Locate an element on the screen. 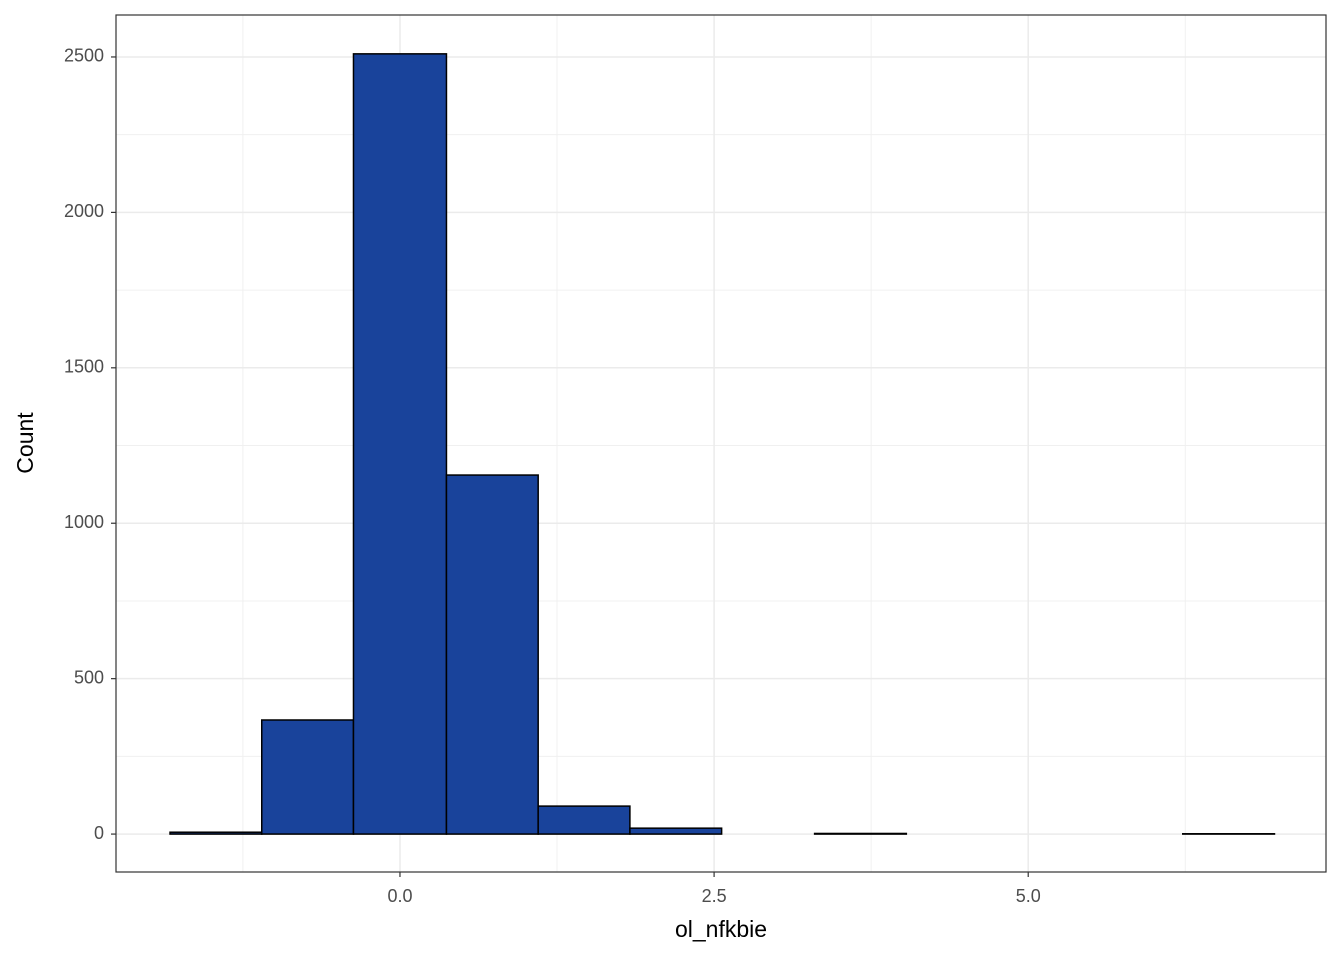  y-tick-label: 0 is located at coordinates (99, 833).